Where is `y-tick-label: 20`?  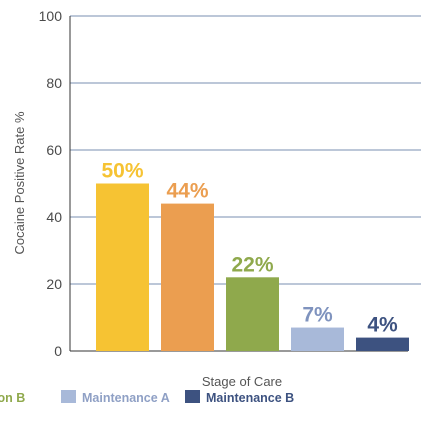
y-tick-label: 20 is located at coordinates (54, 284).